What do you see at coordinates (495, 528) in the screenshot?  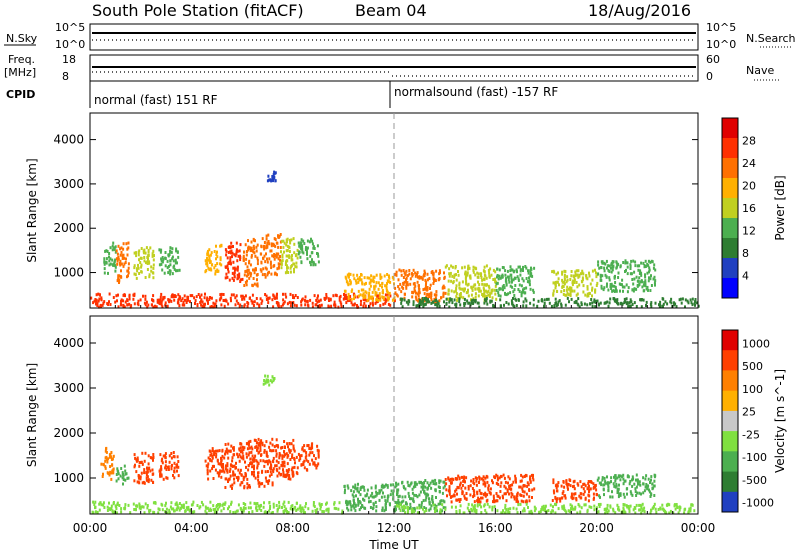 I see `x-tick-label: 16:00` at bounding box center [495, 528].